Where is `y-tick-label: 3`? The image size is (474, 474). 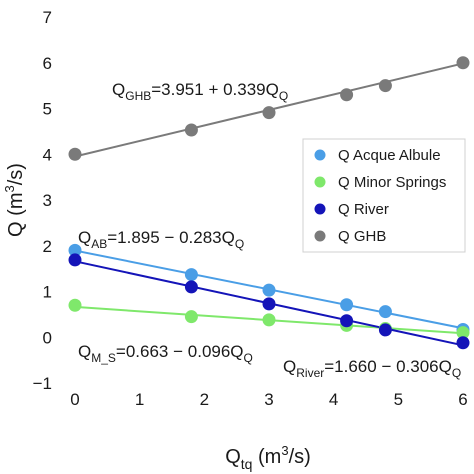 y-tick-label: 3 is located at coordinates (47, 200).